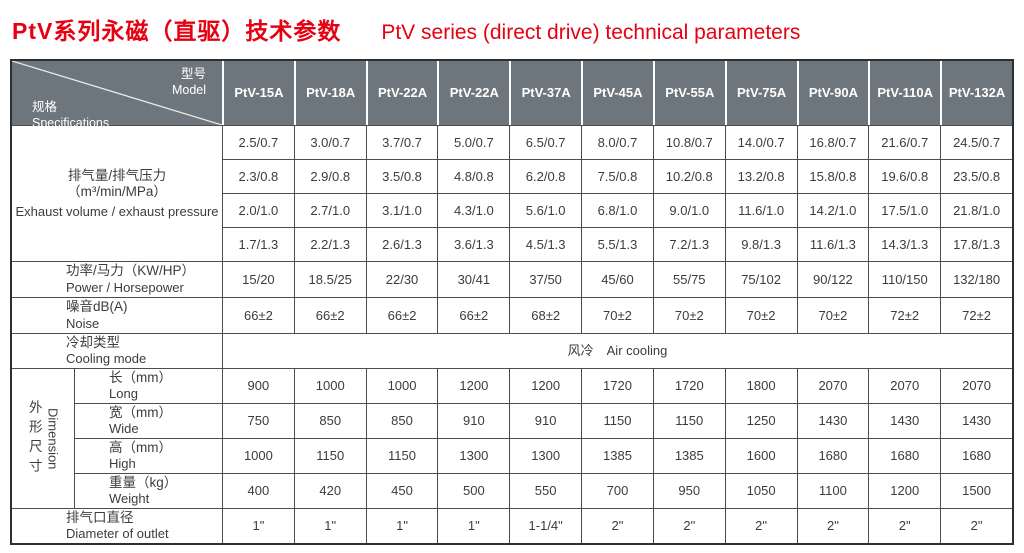 The height and width of the screenshot is (553, 1024). I want to click on value-cell: 45/60, so click(617, 279).